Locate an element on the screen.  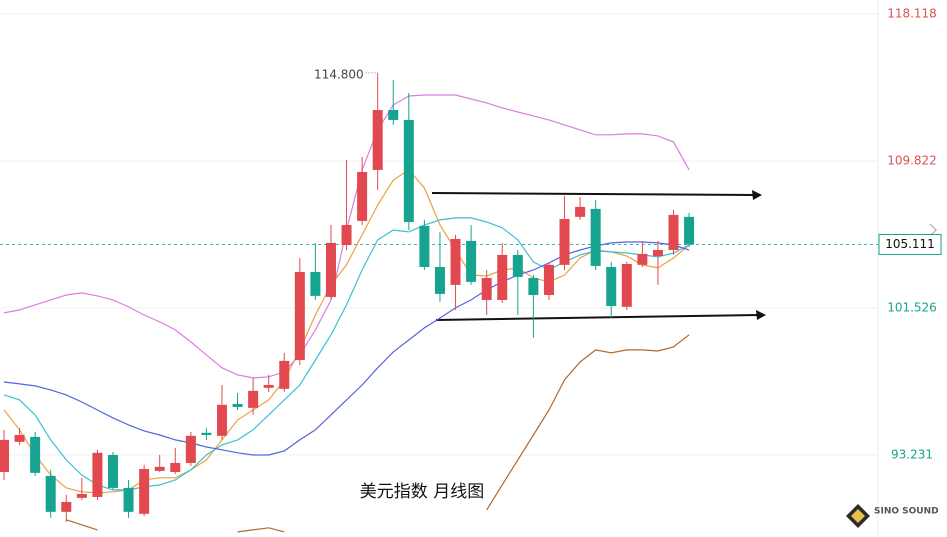
annotation: 114.800 is located at coordinates (339, 74).